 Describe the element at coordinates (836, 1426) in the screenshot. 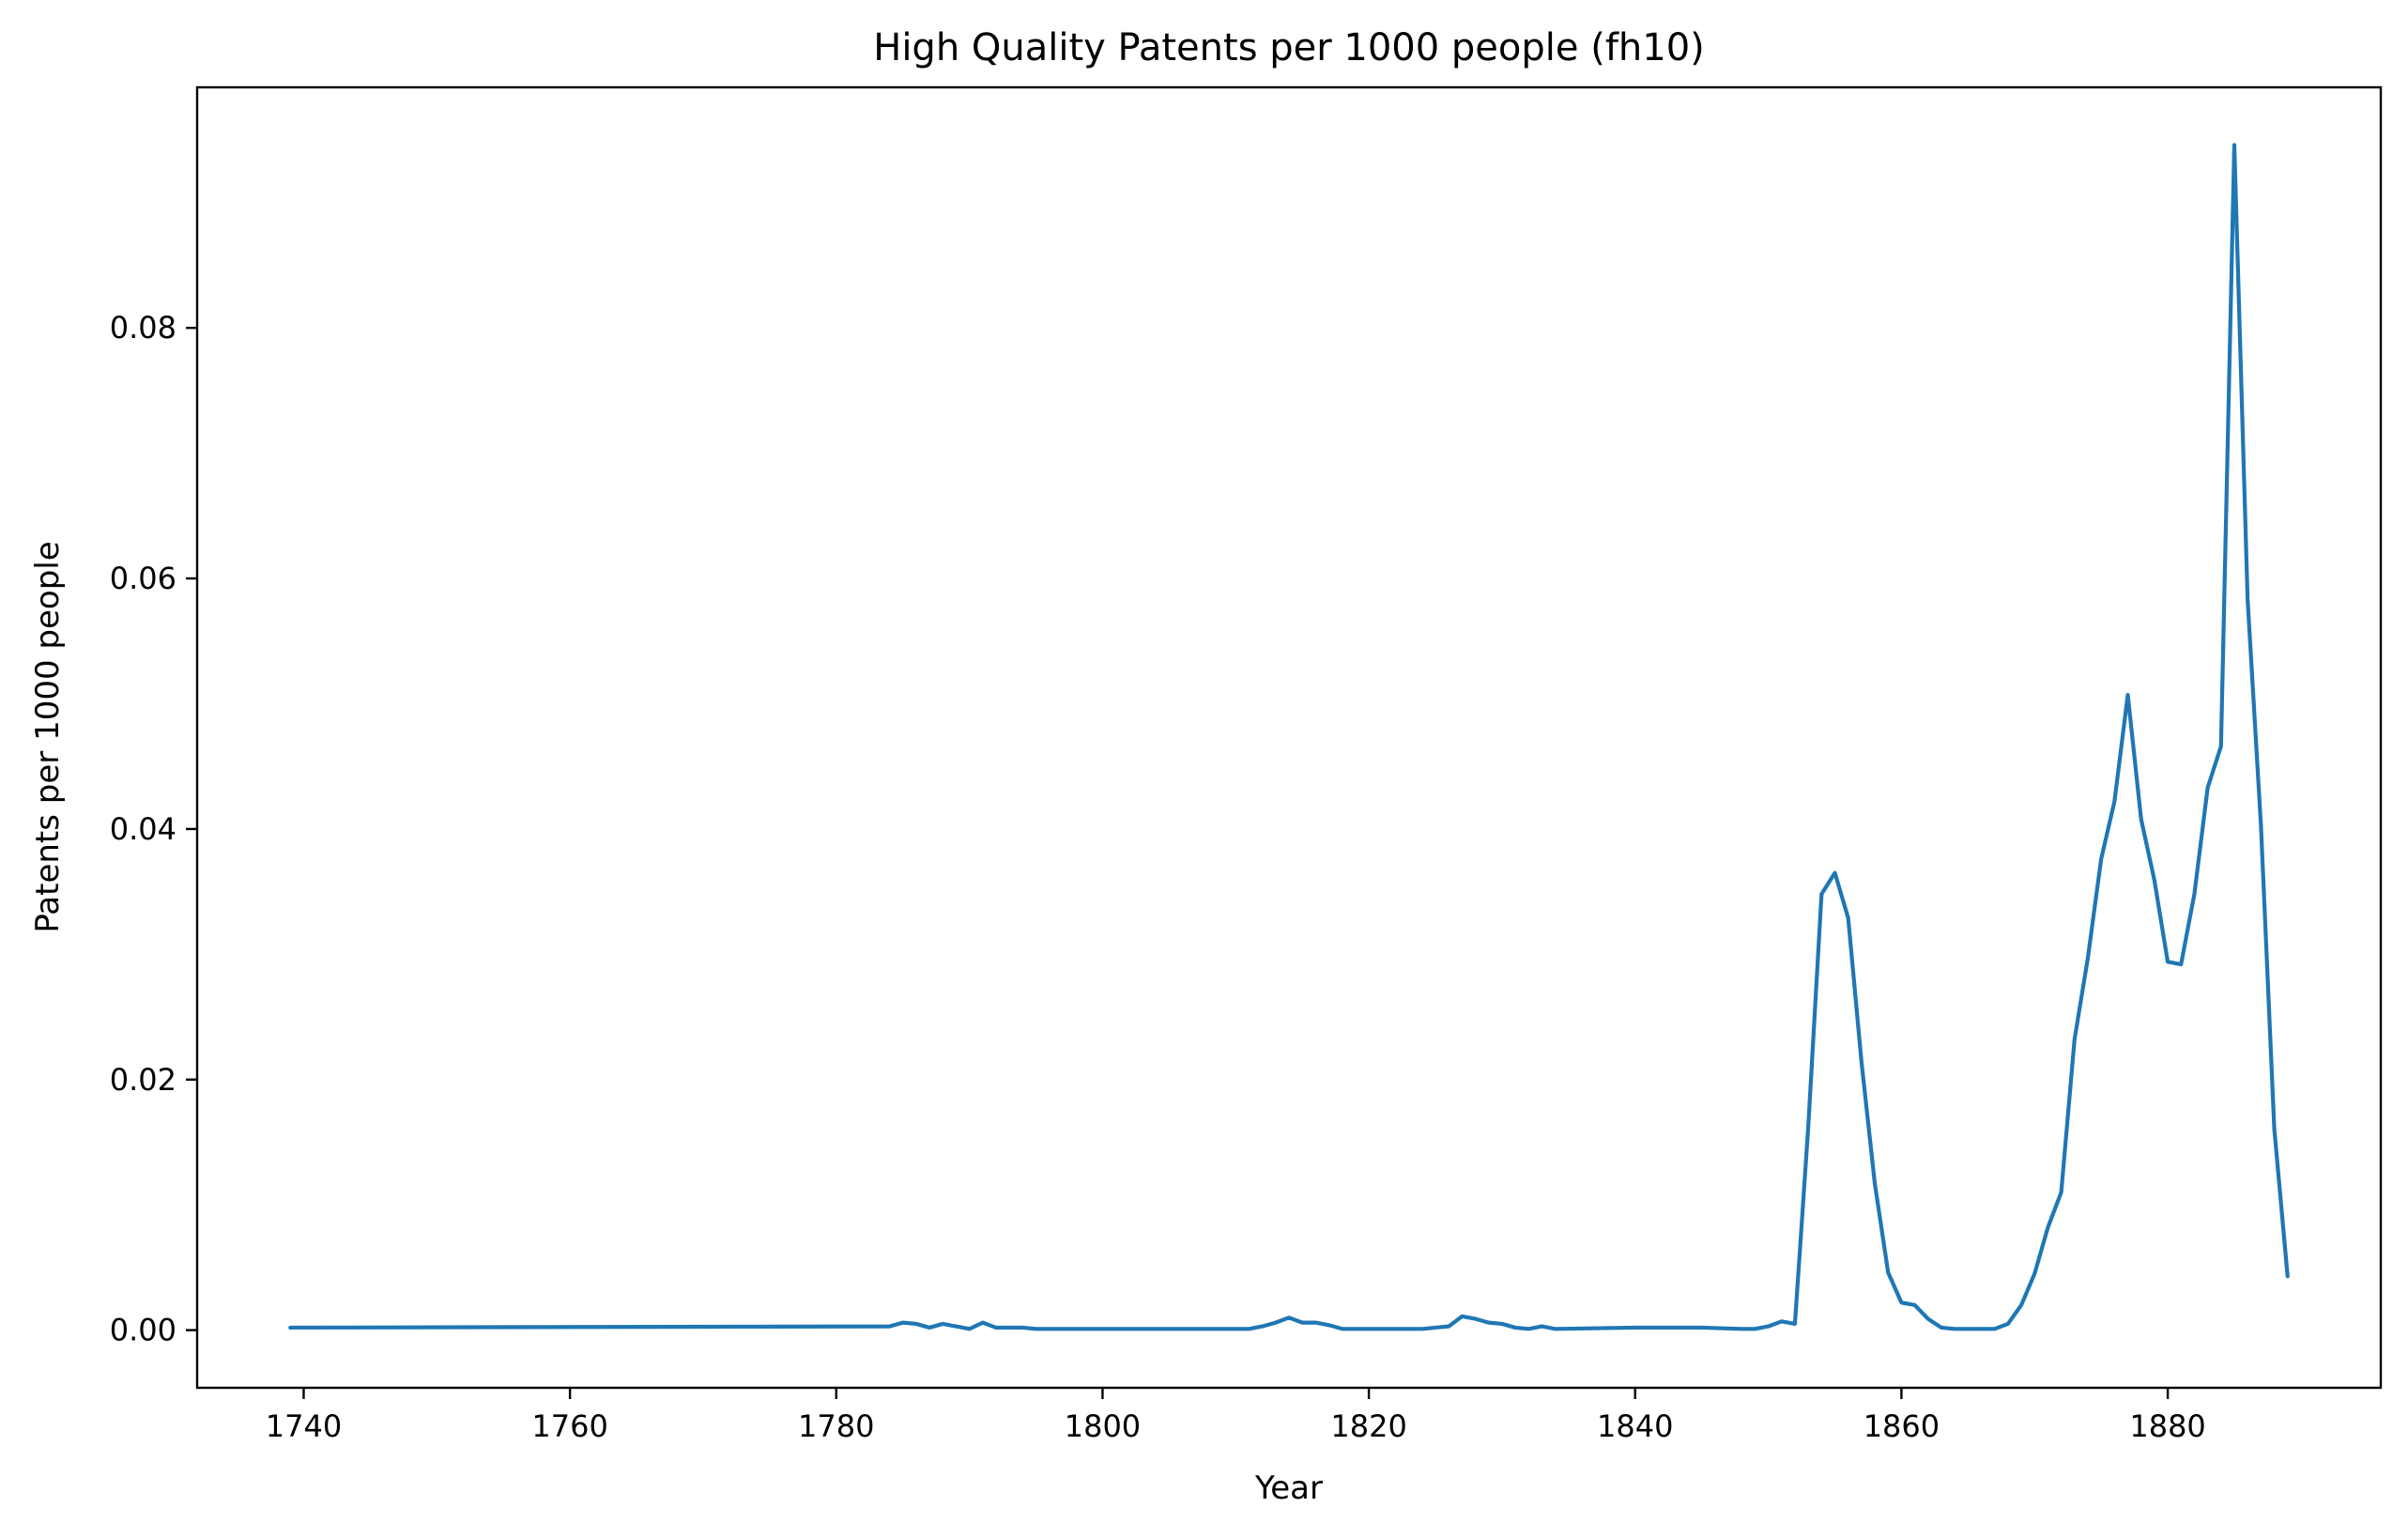

I see `x-tick-label: 1780` at that location.